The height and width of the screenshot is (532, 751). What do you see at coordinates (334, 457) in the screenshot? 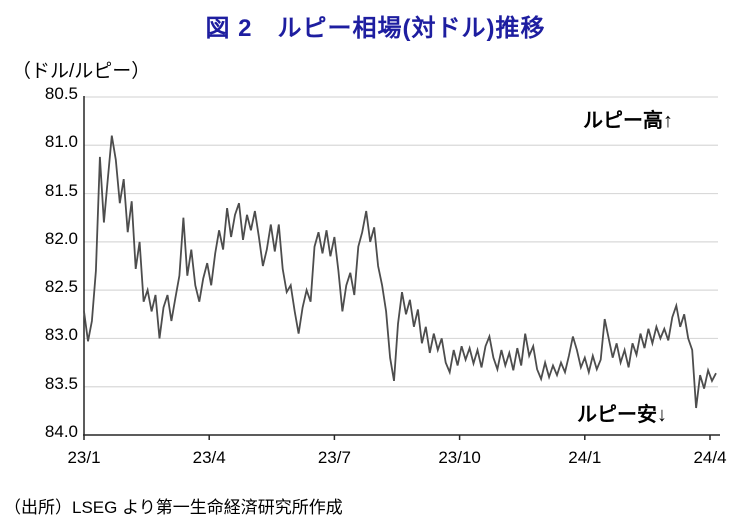
I see `x-tick-label: 23/7` at bounding box center [334, 457].